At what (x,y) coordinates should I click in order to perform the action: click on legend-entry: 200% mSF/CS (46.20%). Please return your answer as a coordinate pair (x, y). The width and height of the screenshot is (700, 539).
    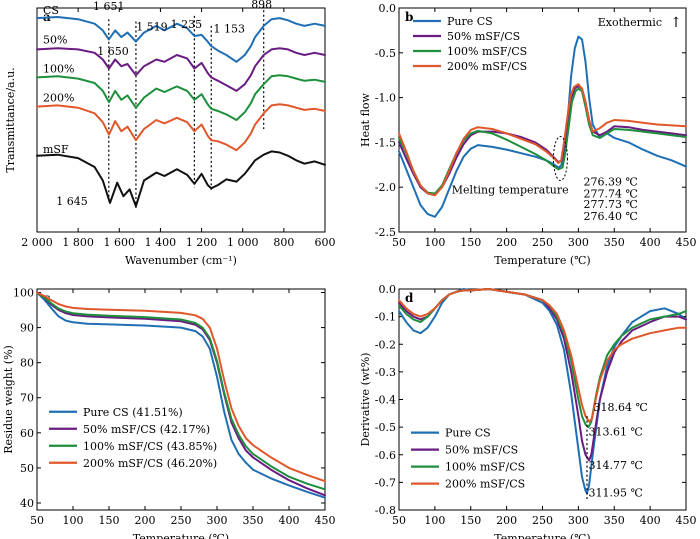
    Looking at the image, I should click on (150, 463).